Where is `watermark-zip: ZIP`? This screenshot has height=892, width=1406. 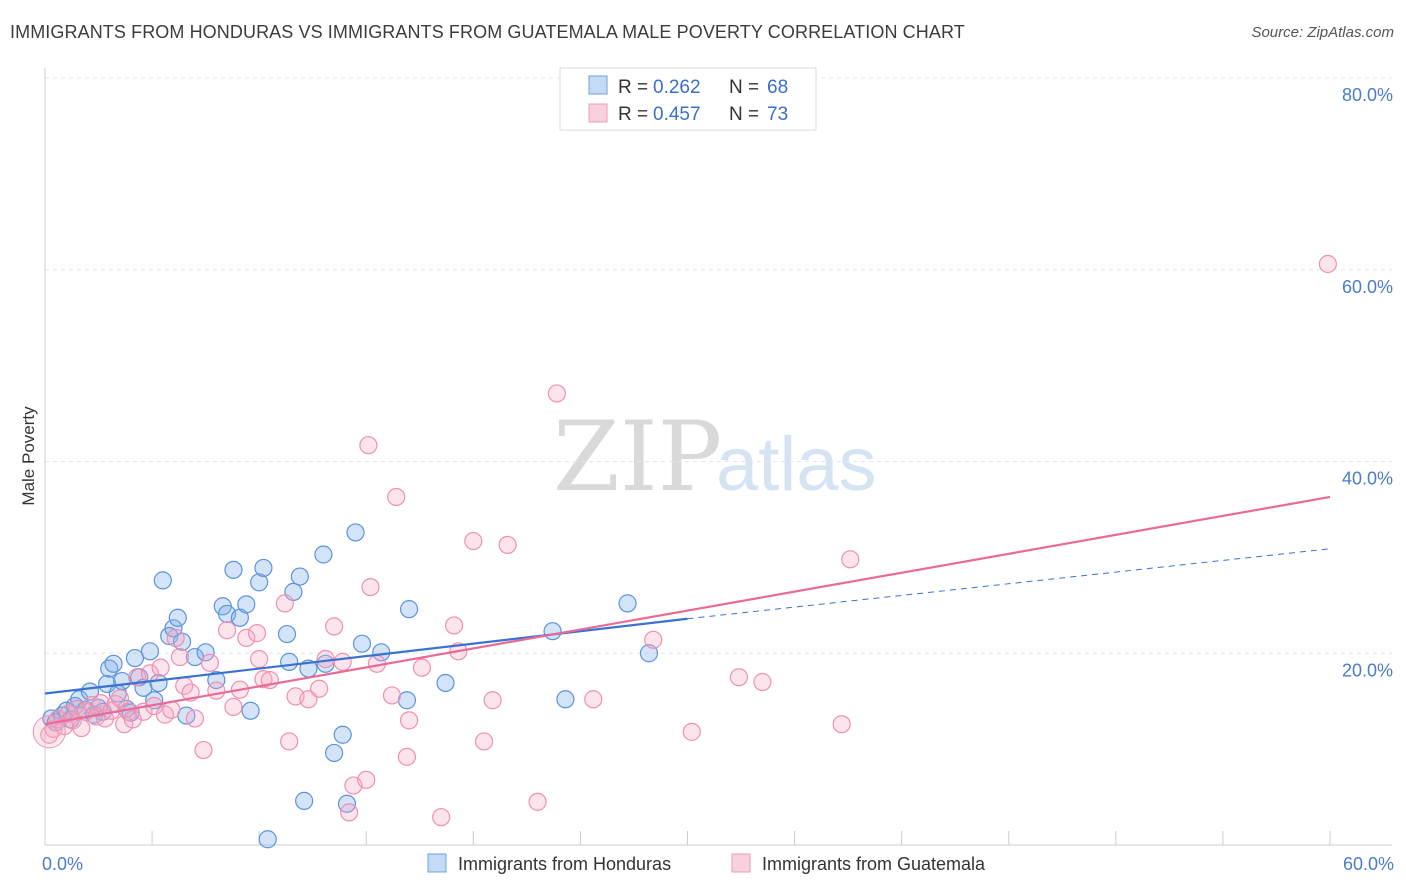
watermark-zip: ZIP is located at coordinates (637, 457).